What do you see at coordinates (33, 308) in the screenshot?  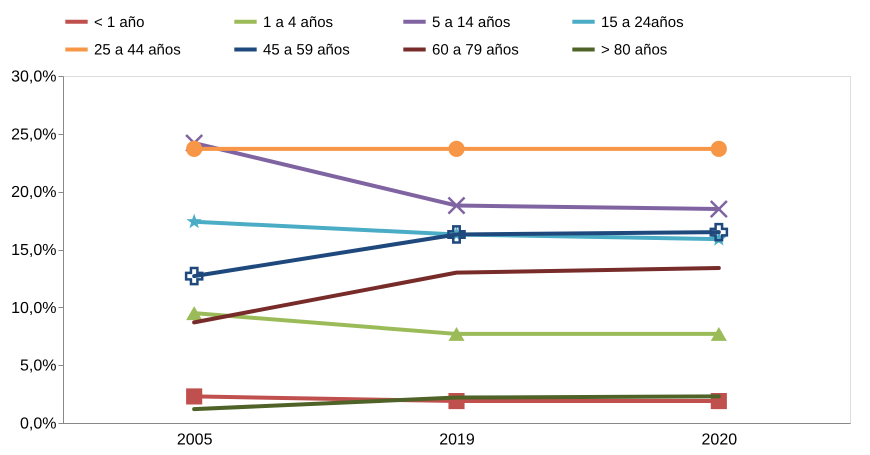 I see `y-tick-label: 10,0%` at bounding box center [33, 308].